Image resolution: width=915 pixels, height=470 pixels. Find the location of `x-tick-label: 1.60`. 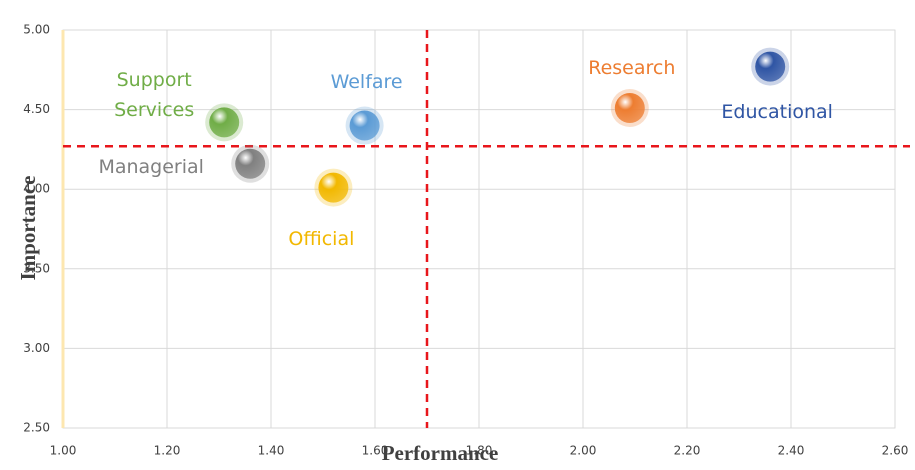

x-tick-label: 1.60 is located at coordinates (375, 451).